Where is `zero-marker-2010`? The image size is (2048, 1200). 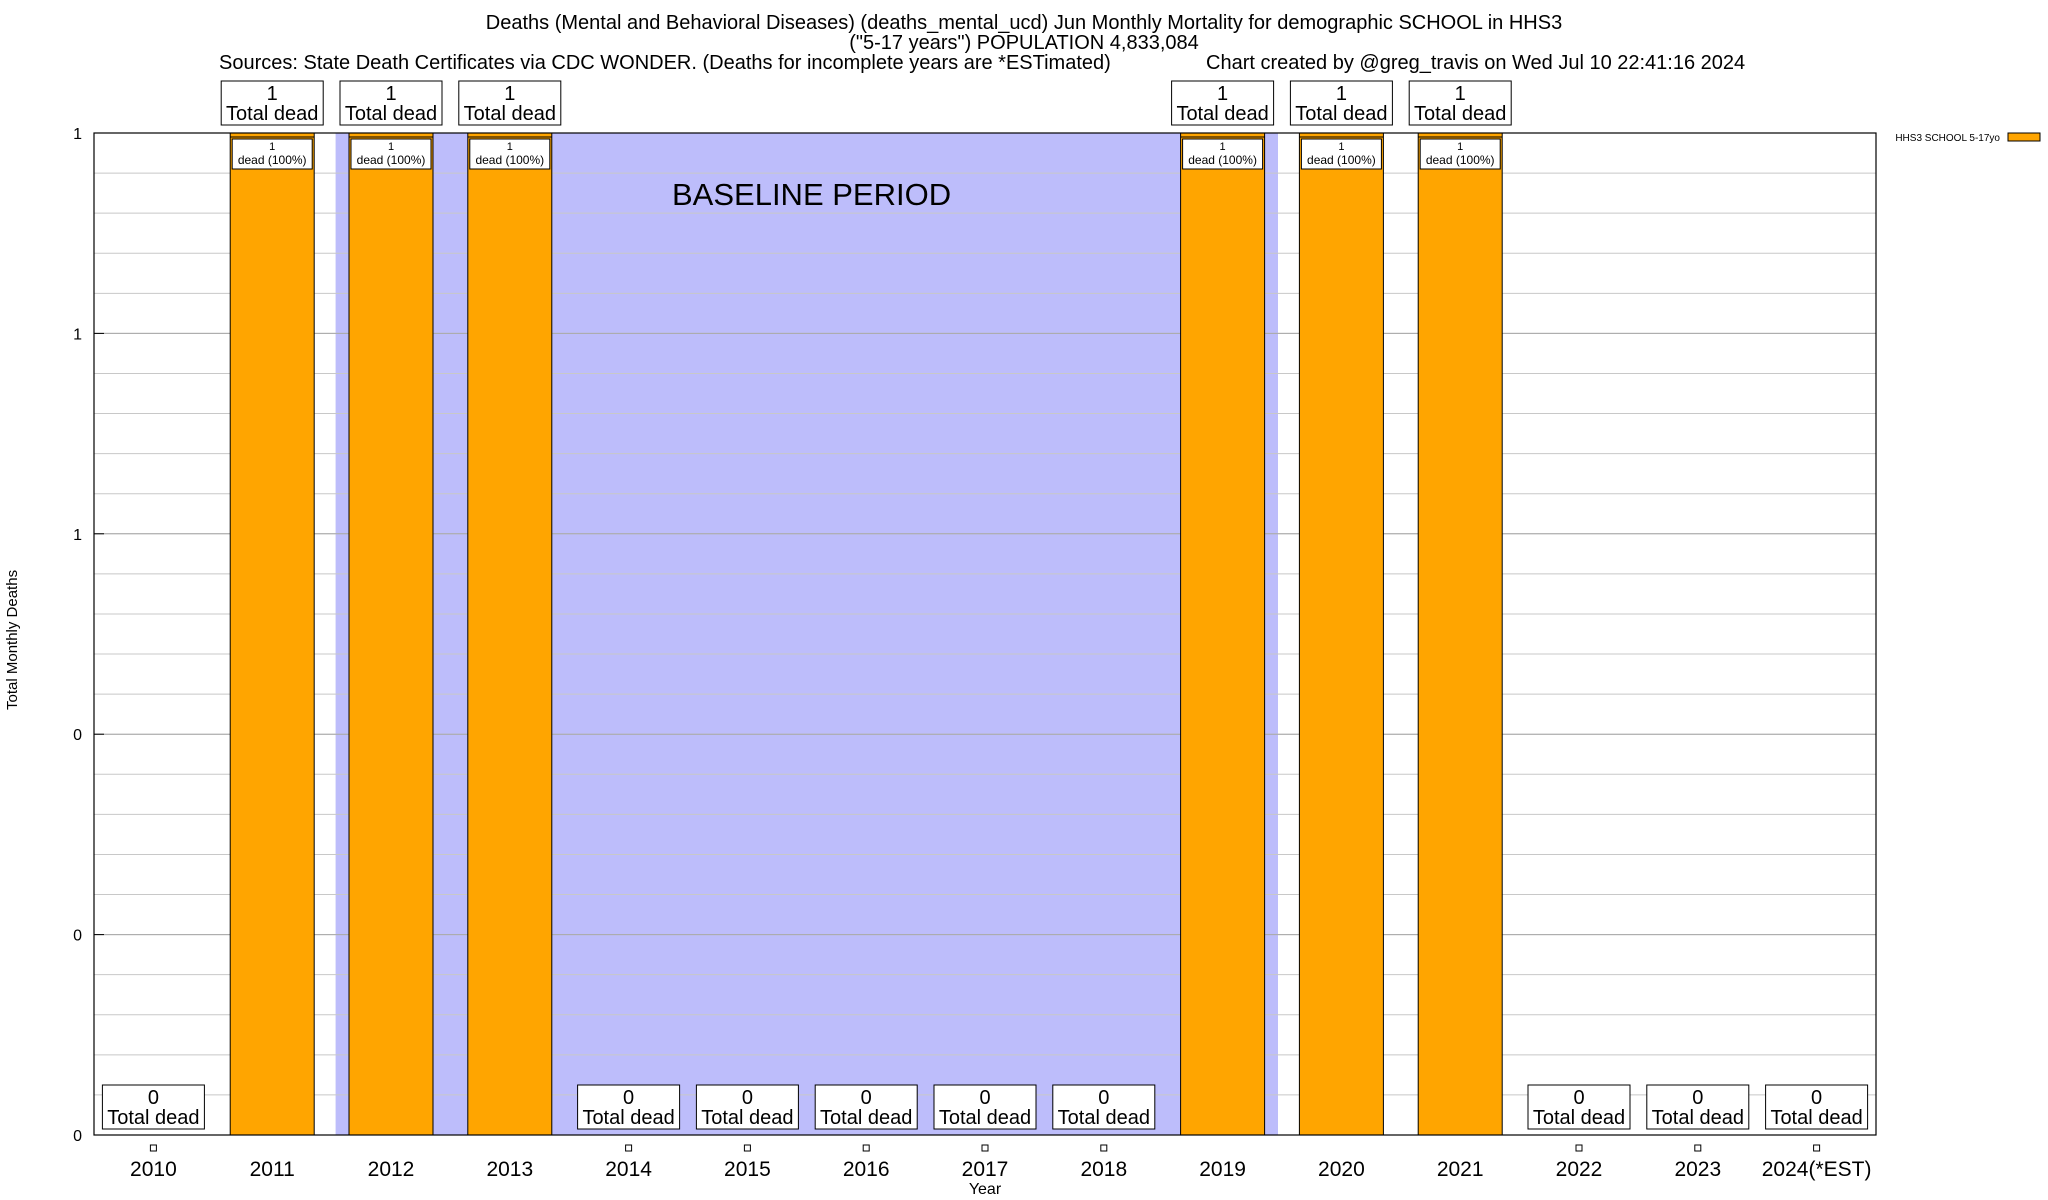 zero-marker-2010 is located at coordinates (153, 1148).